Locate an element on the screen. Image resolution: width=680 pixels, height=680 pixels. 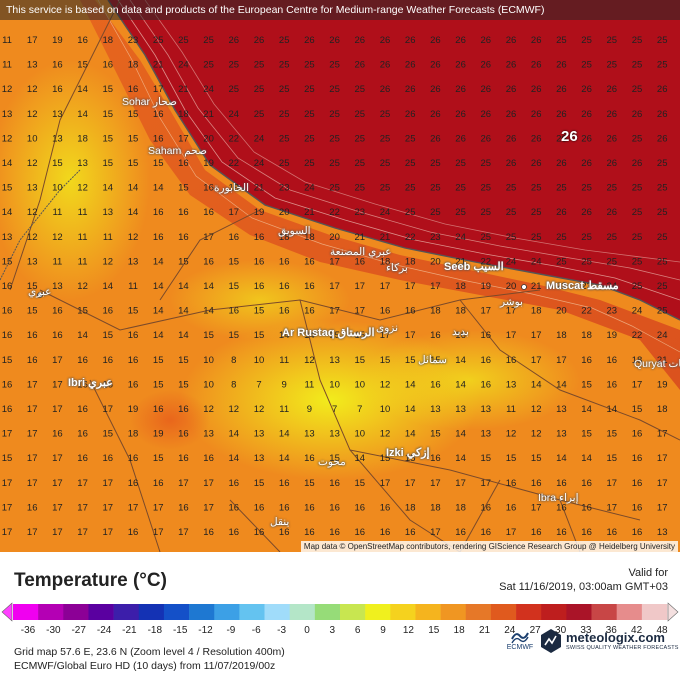
city-marker is located at coordinates (40, 295).